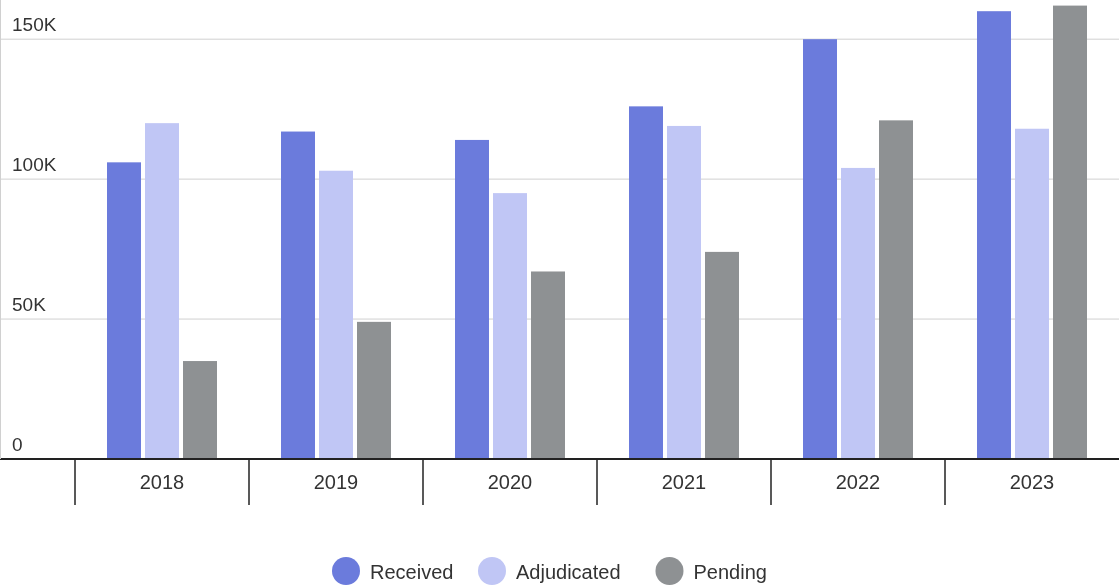 This screenshot has height=585, width=1119. Describe the element at coordinates (34, 165) in the screenshot. I see `y-tick-label: 100K` at that location.